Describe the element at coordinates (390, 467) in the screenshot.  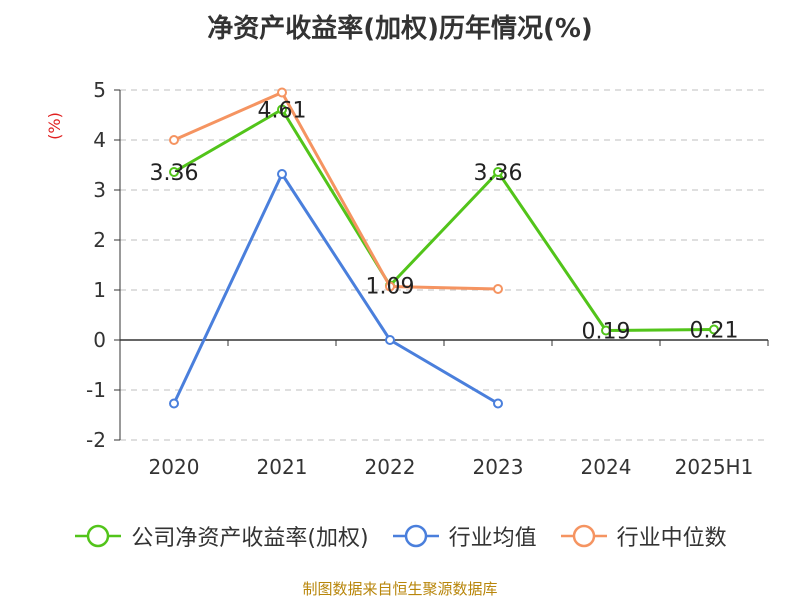
I see `x-tick-label: 2022` at that location.